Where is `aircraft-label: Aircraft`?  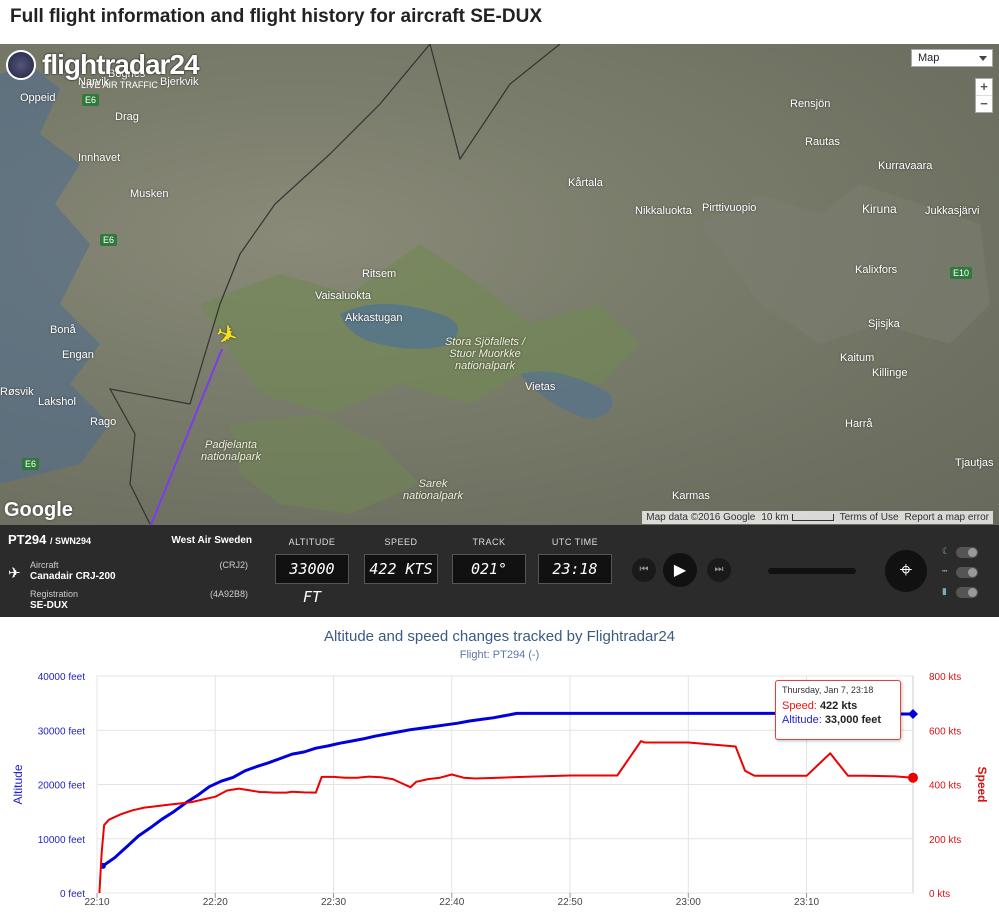 aircraft-label: Aircraft is located at coordinates (44, 565).